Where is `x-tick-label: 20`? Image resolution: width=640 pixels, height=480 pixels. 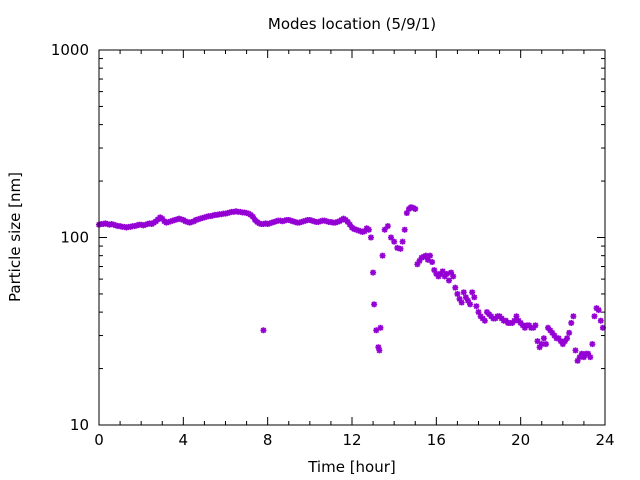
x-tick-label: 20 is located at coordinates (520, 440).